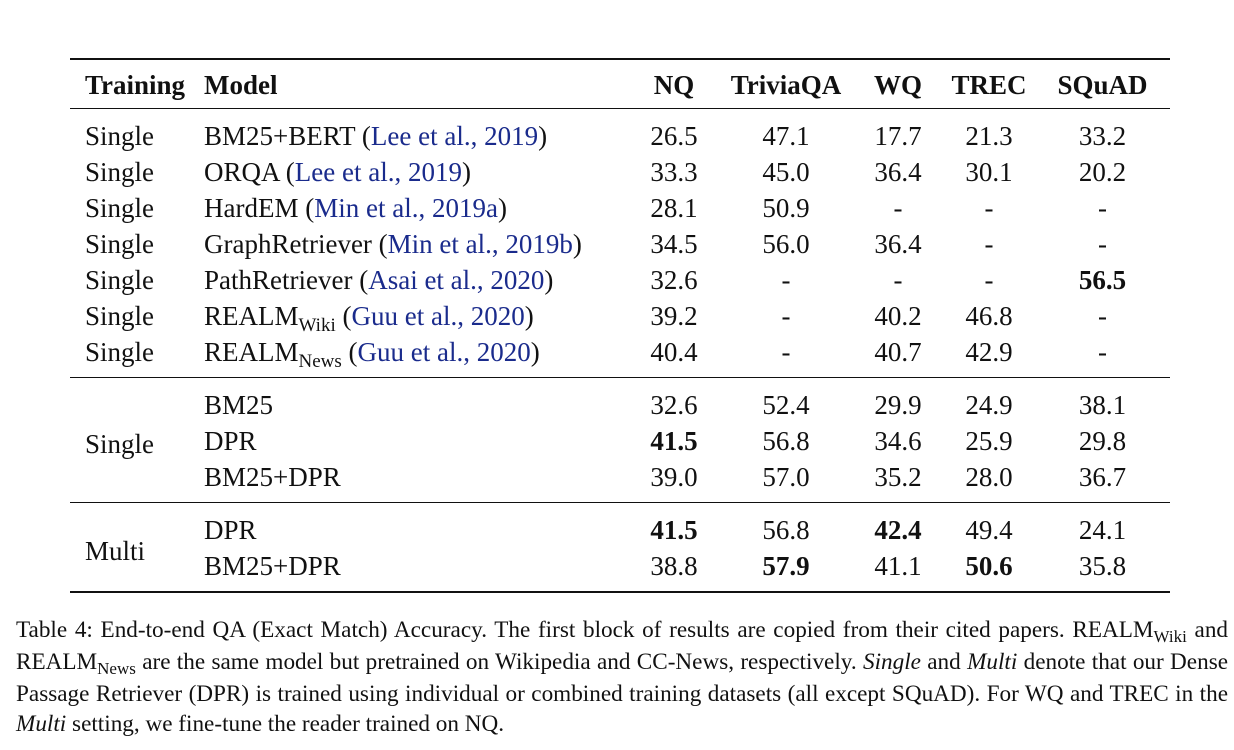 Image resolution: width=1234 pixels, height=750 pixels. What do you see at coordinates (898, 171) in the screenshot?
I see `wq-cell: 36.4` at bounding box center [898, 171].